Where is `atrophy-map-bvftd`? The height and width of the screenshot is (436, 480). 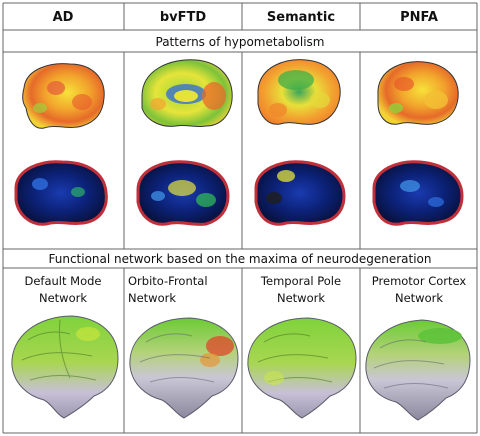
atrophy-map-bvftd is located at coordinates (183, 193).